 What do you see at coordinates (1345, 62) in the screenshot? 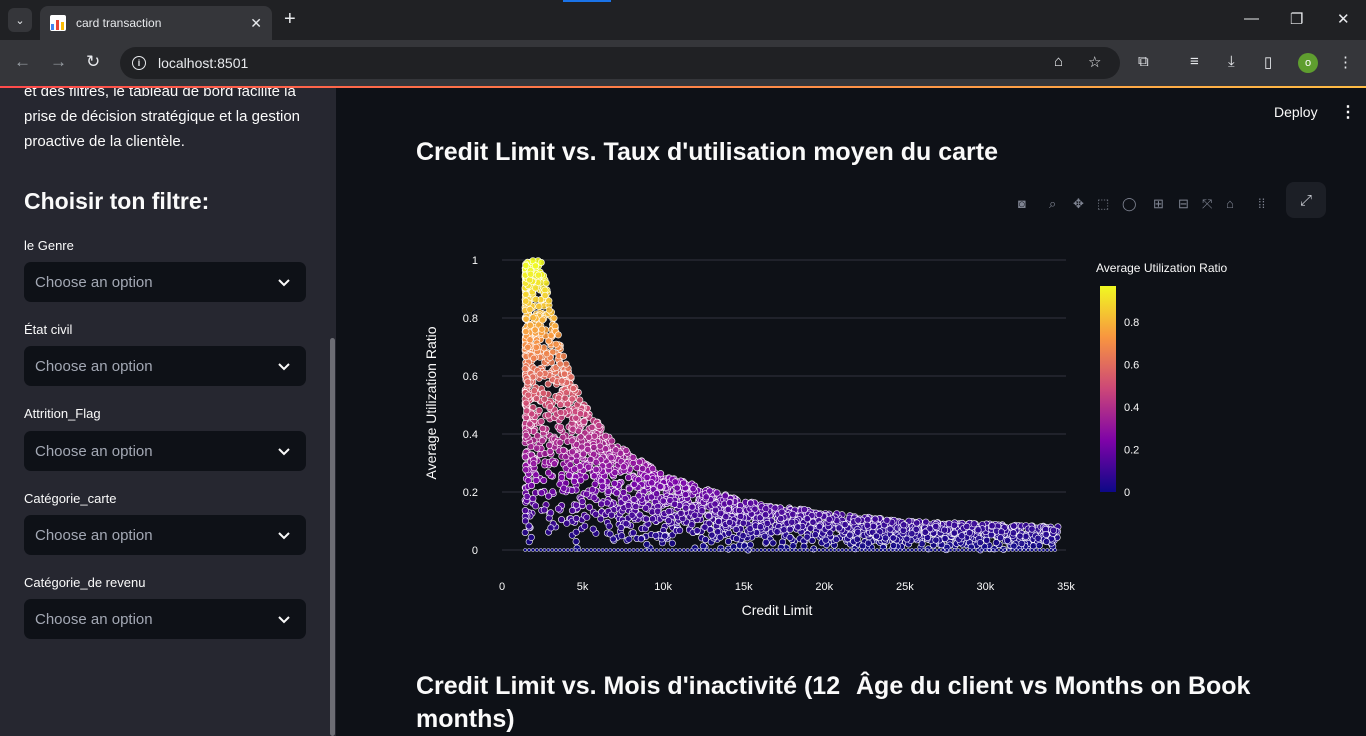
I see `browser-menu-icon: ⋮` at bounding box center [1345, 62].